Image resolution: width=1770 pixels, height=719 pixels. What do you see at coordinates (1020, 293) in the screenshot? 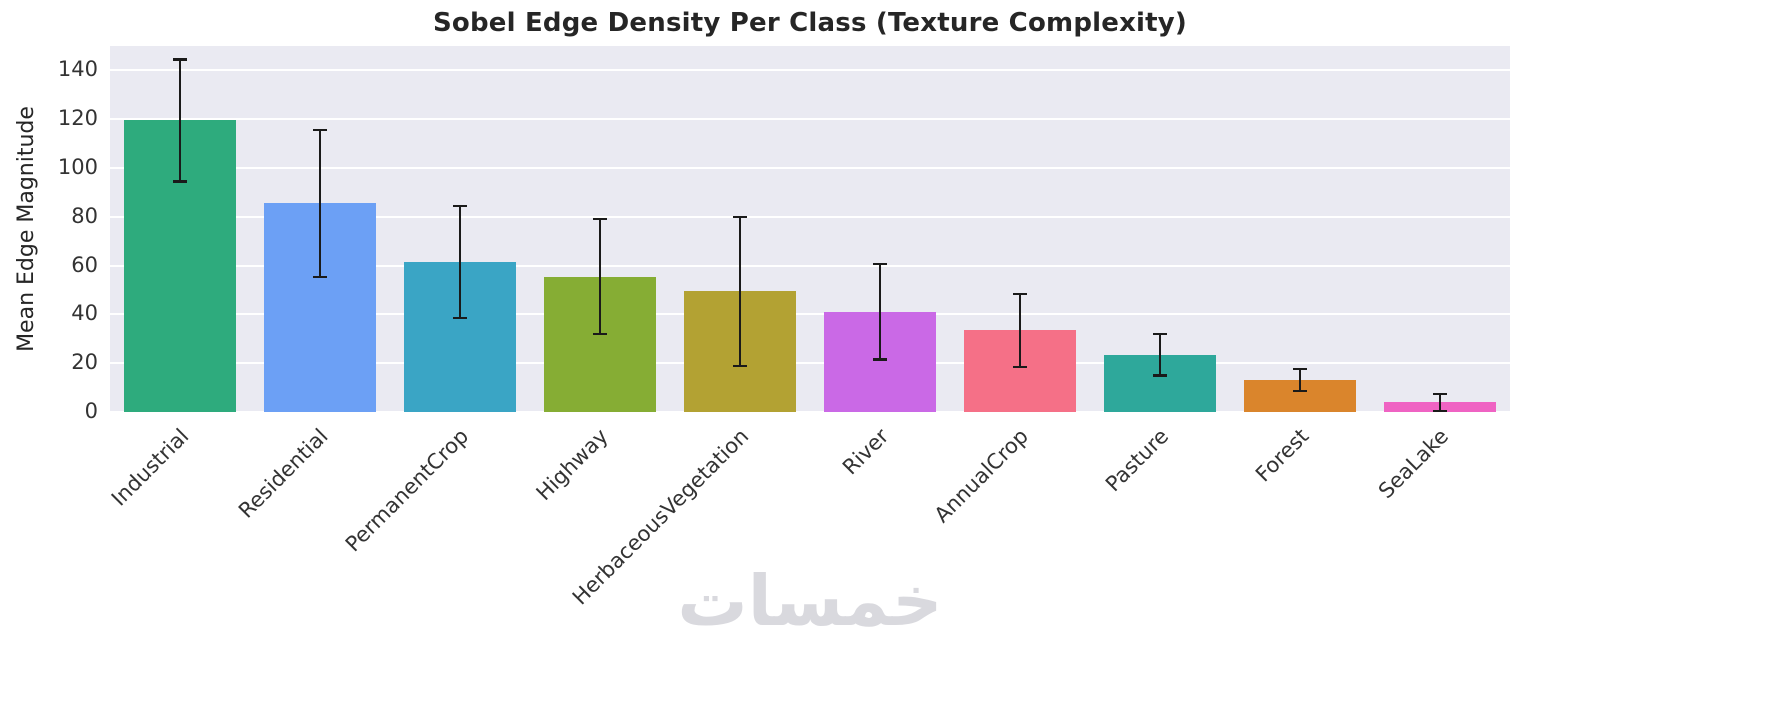
I see `error-cap-top-AnnualCrop` at bounding box center [1020, 293].